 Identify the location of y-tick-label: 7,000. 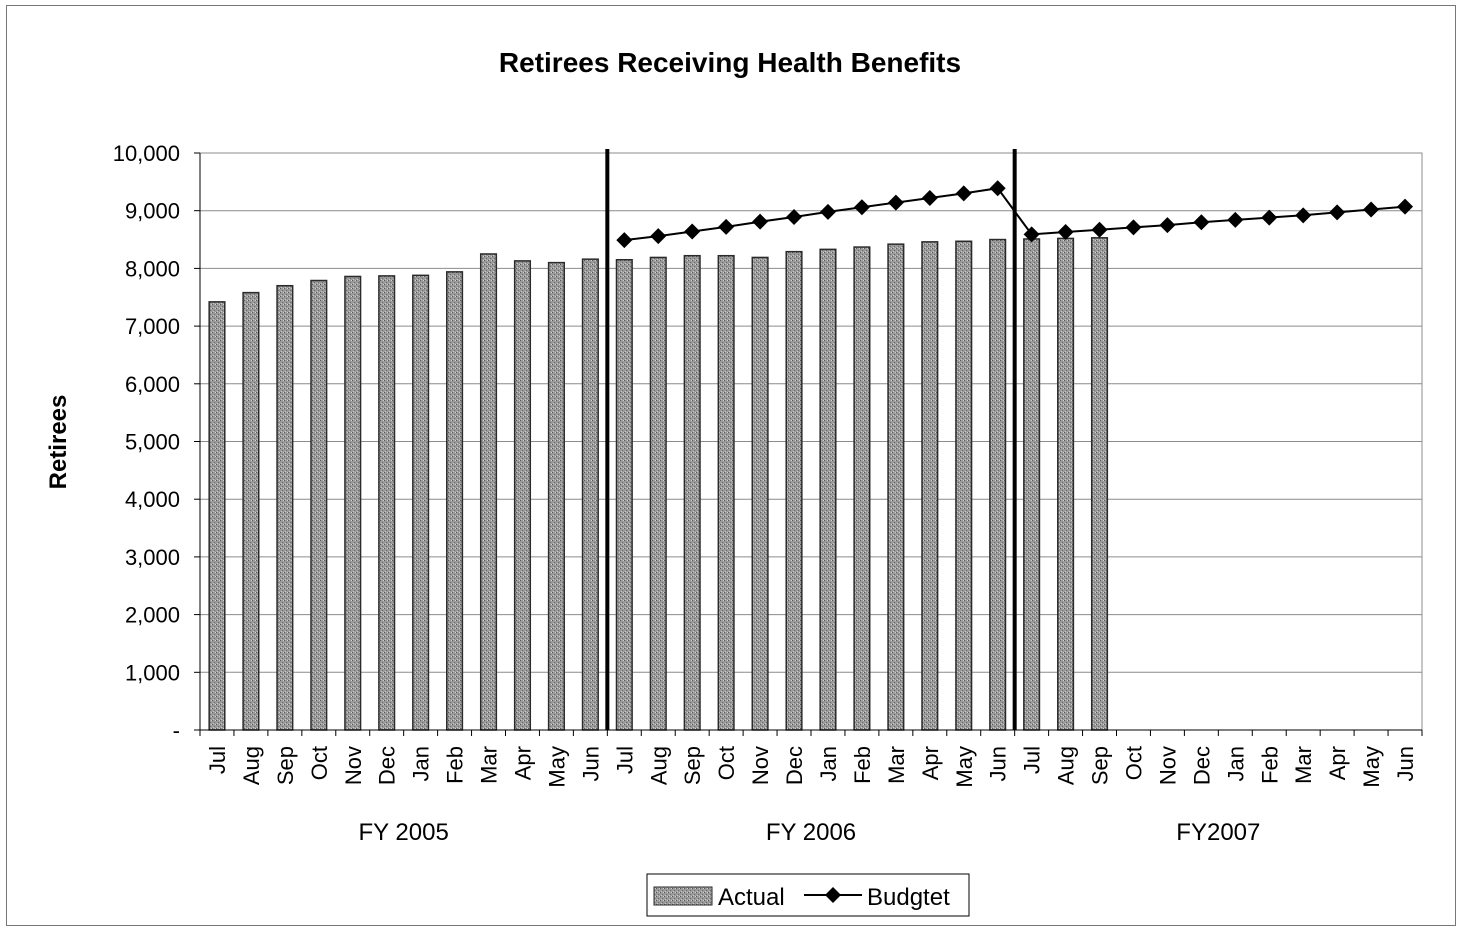
(152, 326).